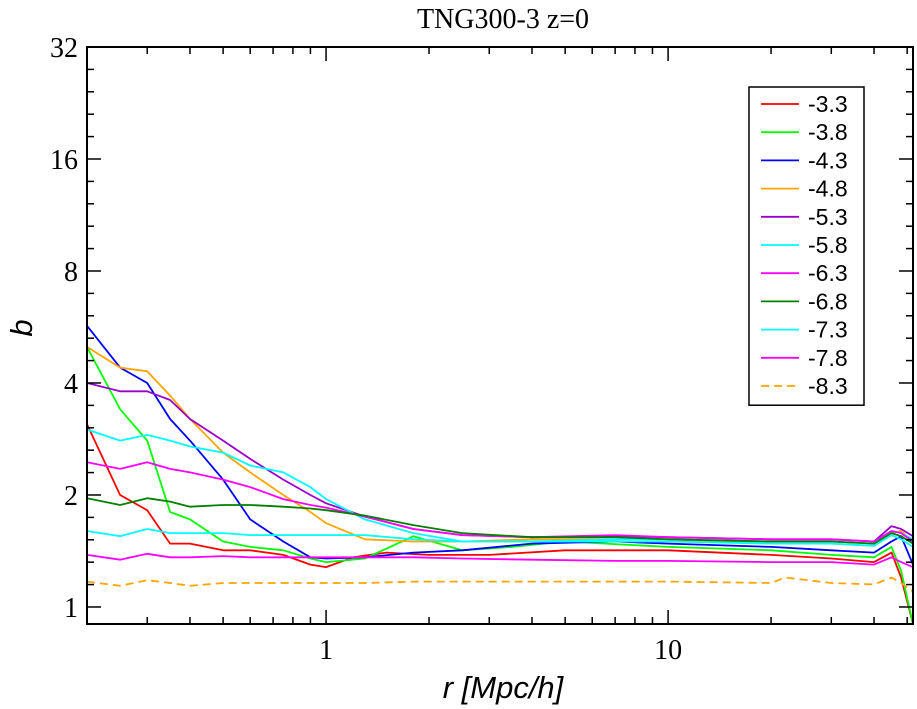 The image size is (917, 709). I want to click on y-tick-label: 32, so click(64, 48).